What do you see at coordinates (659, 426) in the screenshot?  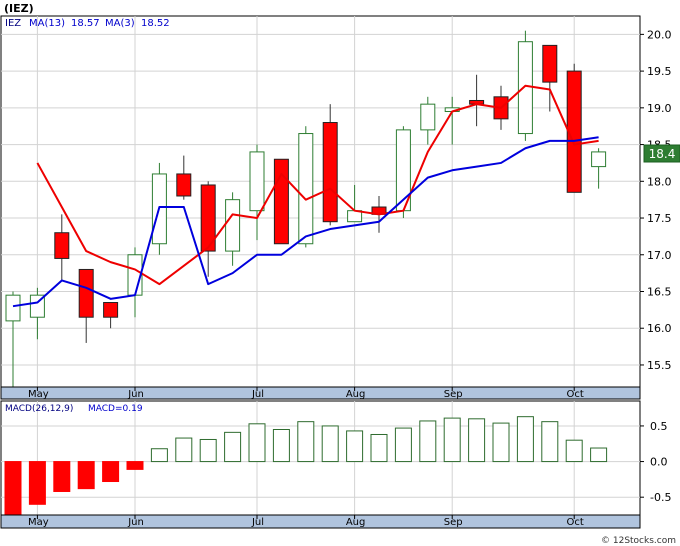 I see `macd-tick-label: 0.5` at bounding box center [659, 426].